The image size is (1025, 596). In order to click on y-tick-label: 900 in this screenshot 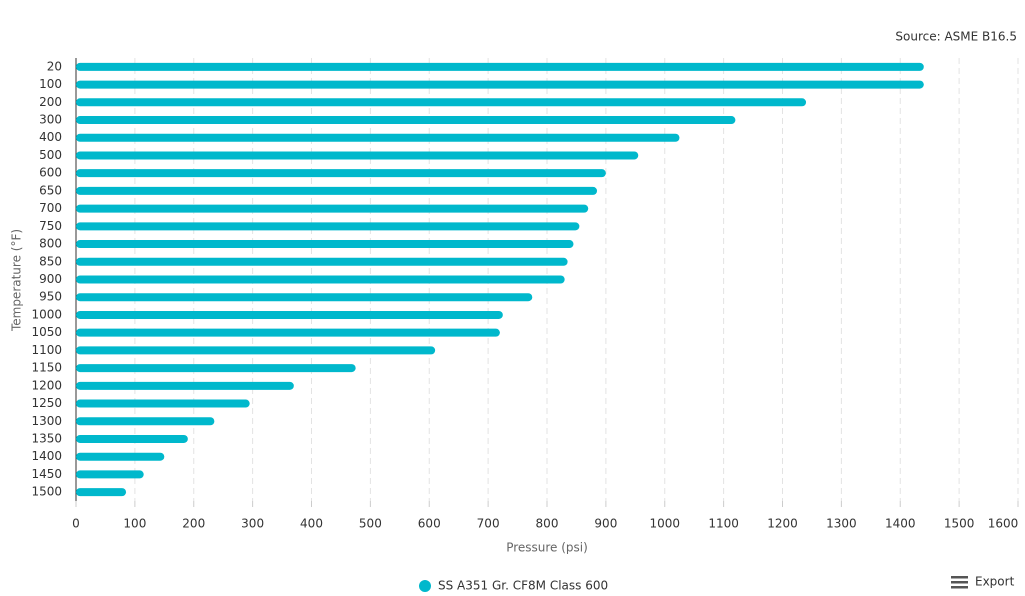, I will do `click(50, 279)`.